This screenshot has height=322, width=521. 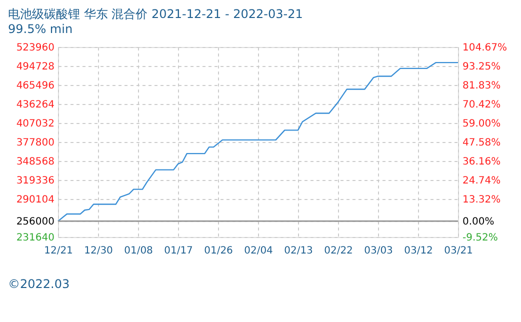 What do you see at coordinates (298, 251) in the screenshot?
I see `x-tick-label: 02/13` at bounding box center [298, 251].